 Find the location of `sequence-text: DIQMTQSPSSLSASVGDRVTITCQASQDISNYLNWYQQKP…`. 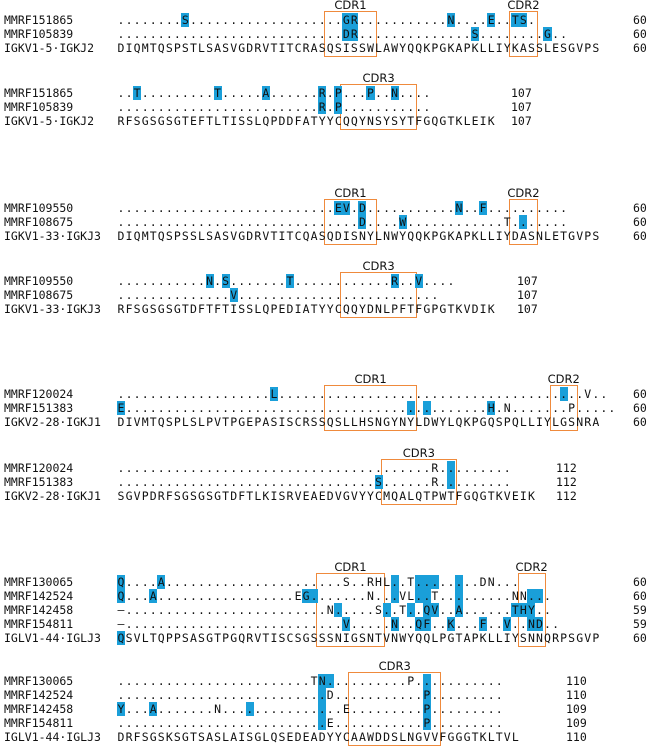

sequence-text: DIQMTQSPSSLSASVGDRVTITCQASQDISNYLNWYQQKP… is located at coordinates (358, 236).